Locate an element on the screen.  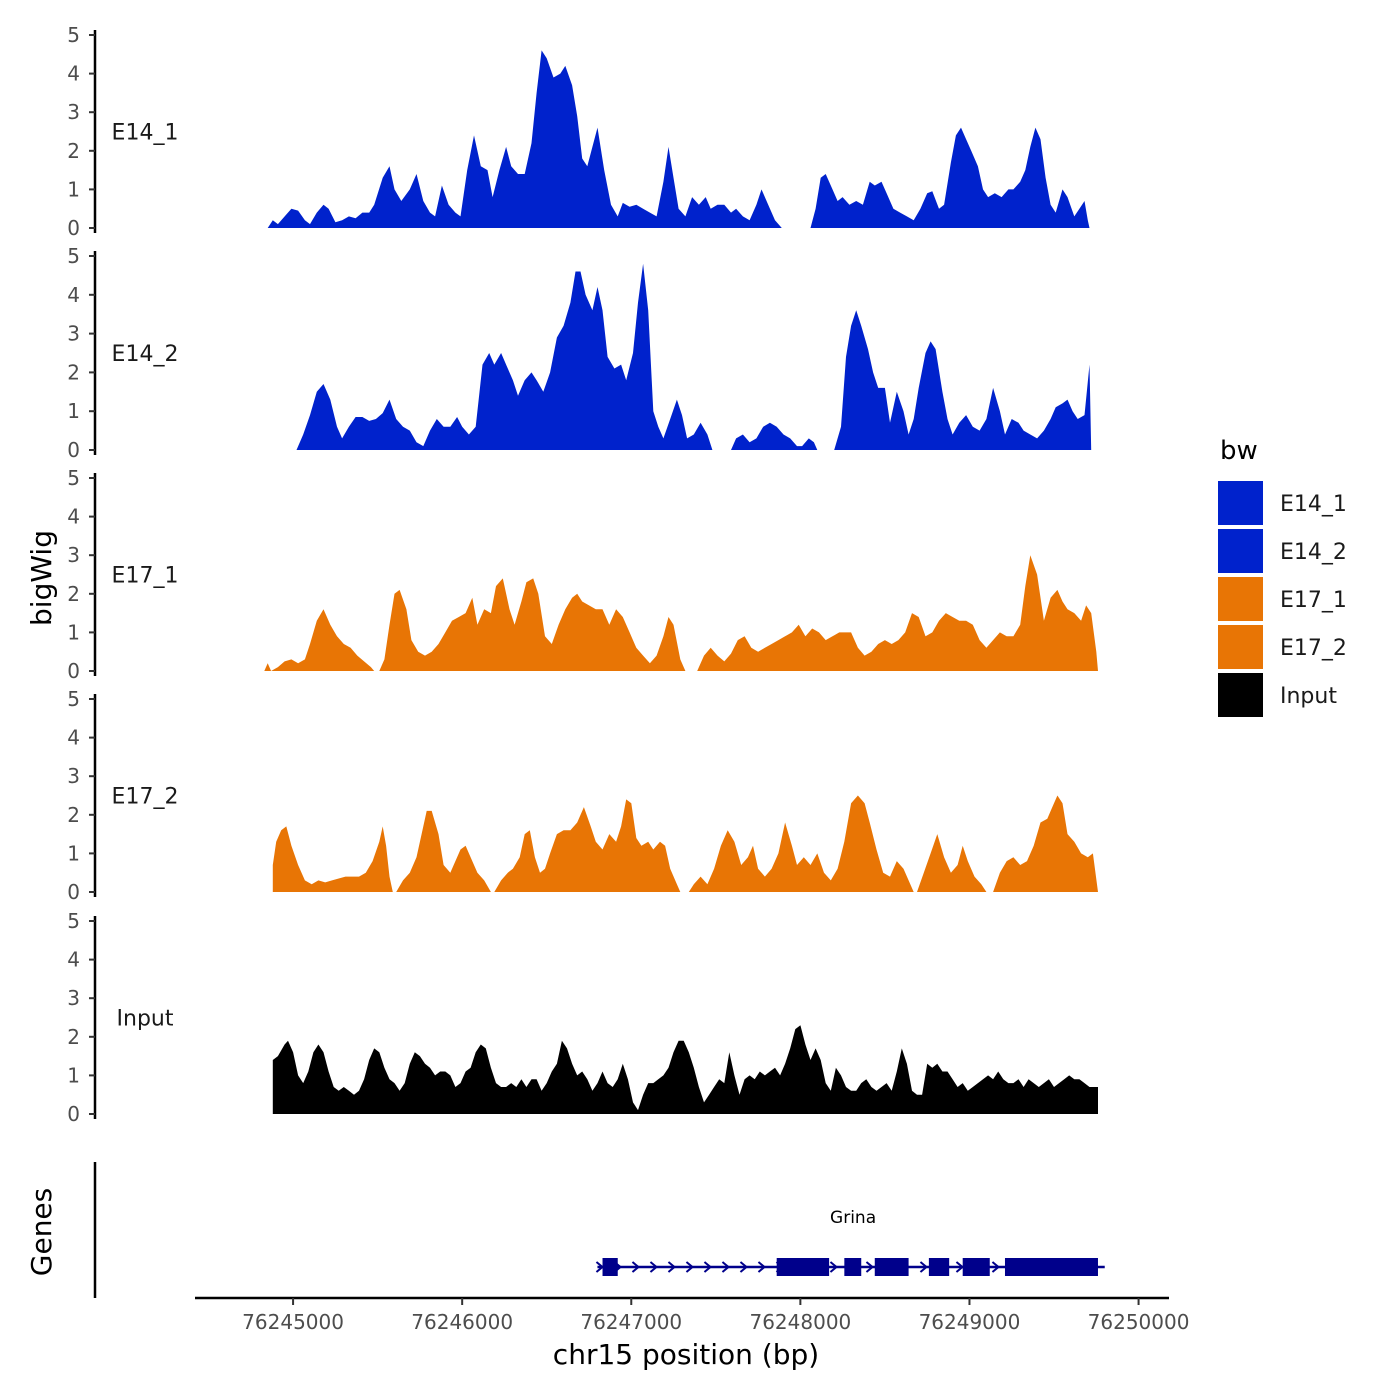
track-e17-1: 0 1 2 3 4 5 E17_1 is located at coordinates (582, 574).